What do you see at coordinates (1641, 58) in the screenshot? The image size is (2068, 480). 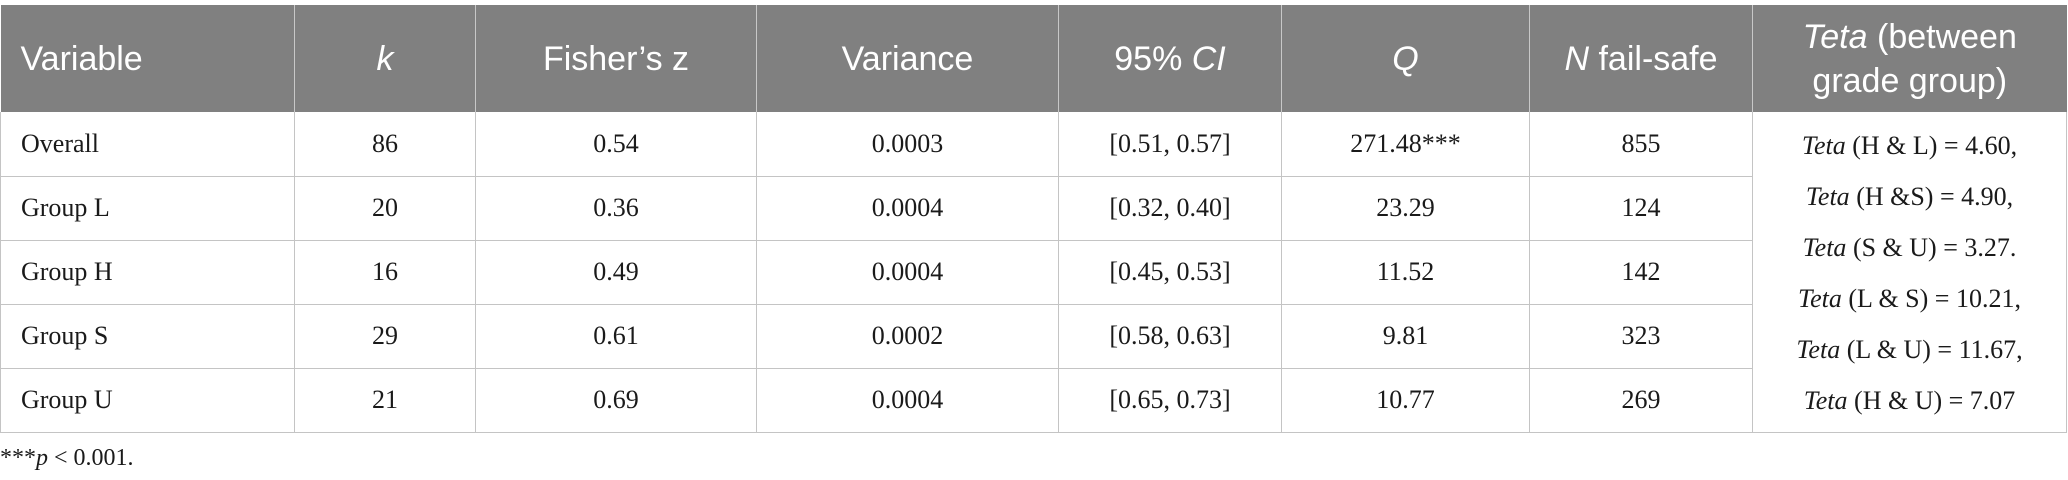 I see `header-fail-safe: N fail-safe` at bounding box center [1641, 58].